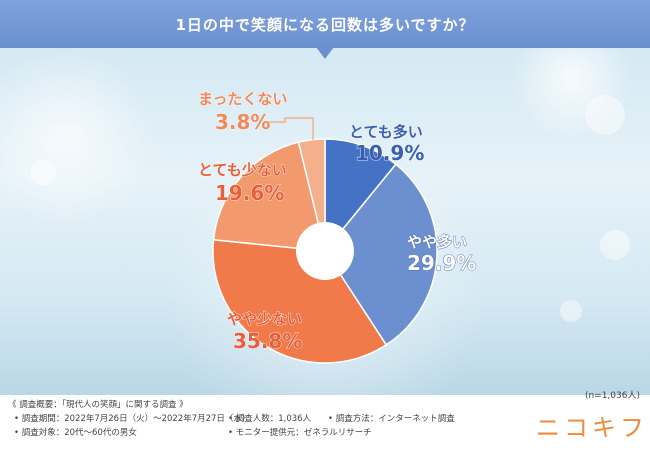 The image size is (650, 450). What do you see at coordinates (291, 128) in the screenshot?
I see `leader-line-mattakunai` at bounding box center [291, 128].